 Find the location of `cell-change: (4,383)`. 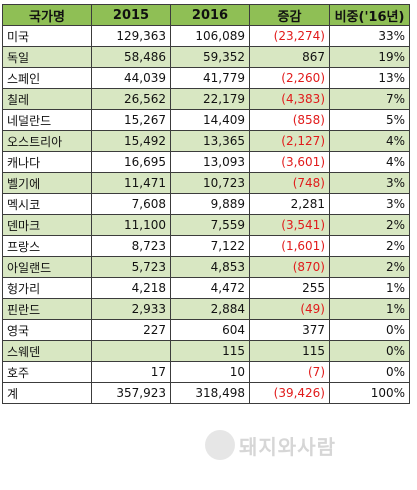

cell-change: (4,383) is located at coordinates (289, 99).